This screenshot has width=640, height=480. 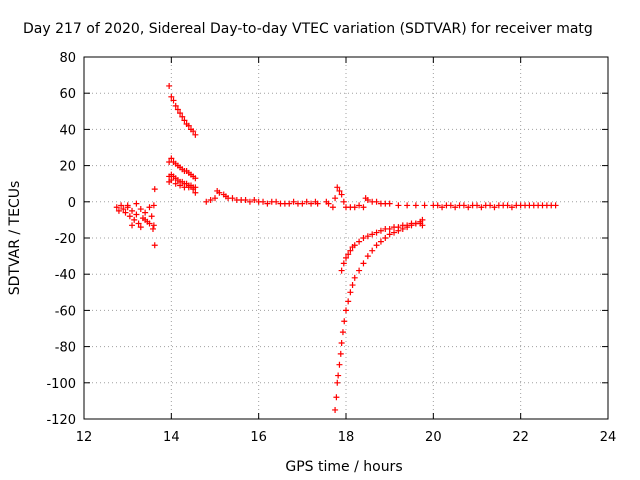 I want to click on y-tick-label: -40, so click(x=65, y=275).